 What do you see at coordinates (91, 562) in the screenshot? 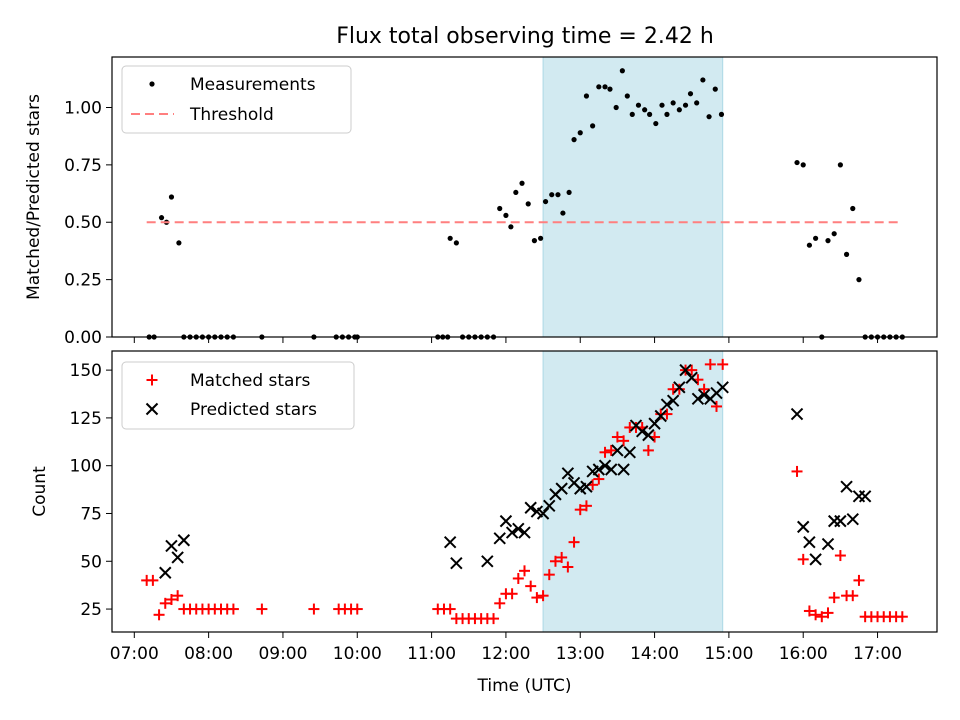
I see `y-tick-label: 50` at bounding box center [91, 562].